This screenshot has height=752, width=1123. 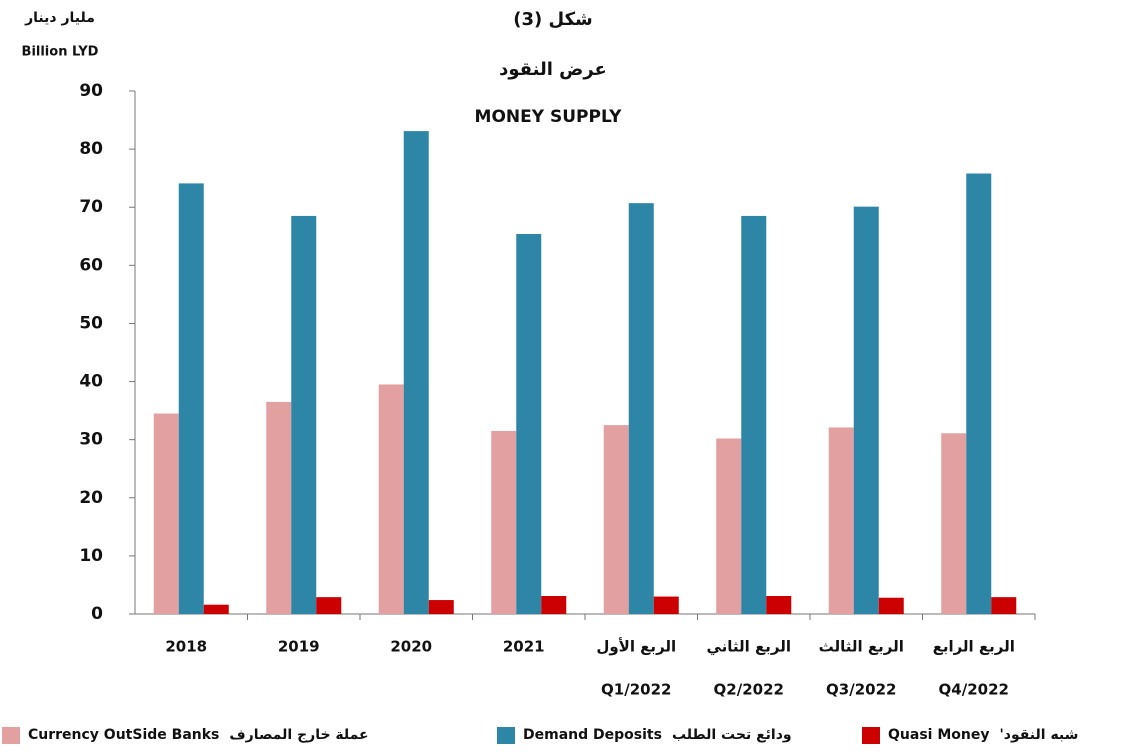 What do you see at coordinates (91, 382) in the screenshot?
I see `y-tick-label: 40` at bounding box center [91, 382].